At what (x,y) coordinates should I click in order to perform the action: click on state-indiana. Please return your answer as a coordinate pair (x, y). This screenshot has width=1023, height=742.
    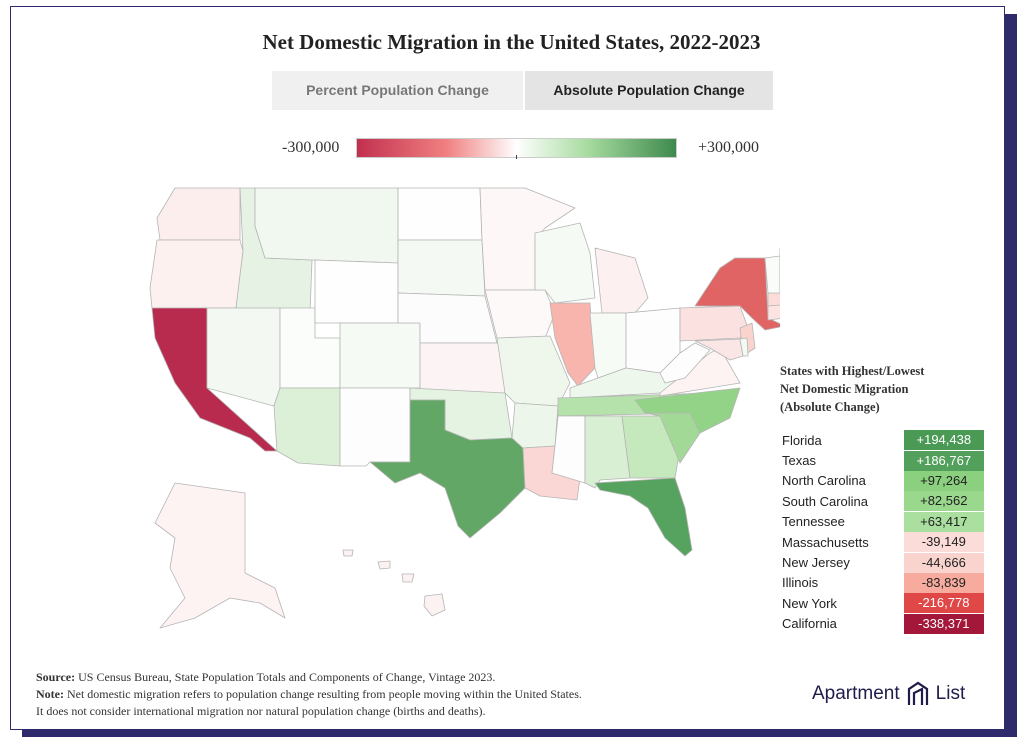
    Looking at the image, I should click on (608, 345).